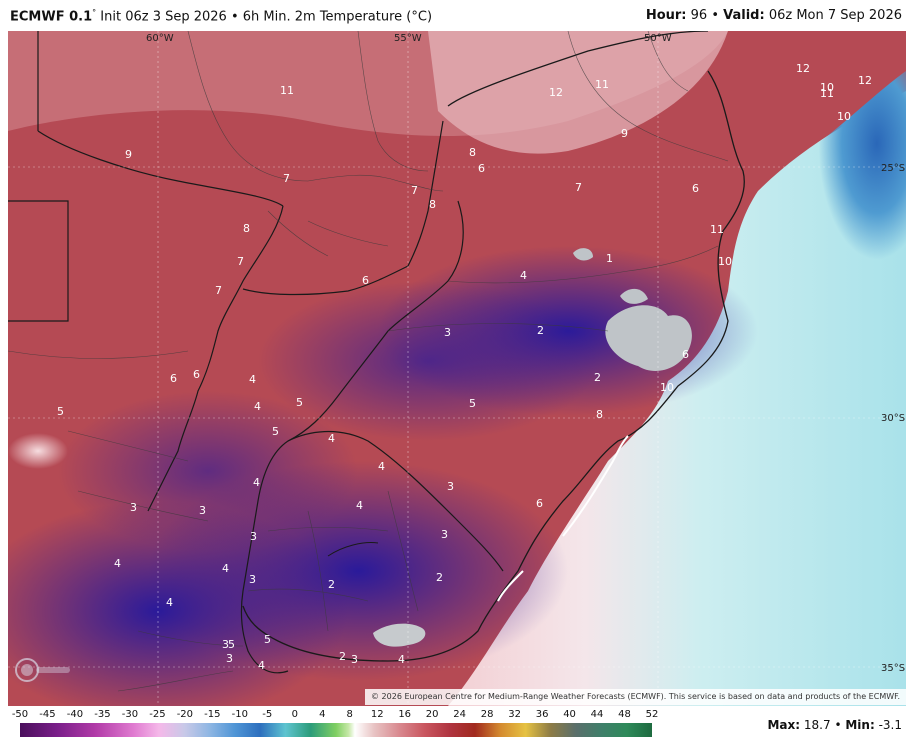 Image resolution: width=914 pixels, height=750 pixels. Describe the element at coordinates (460, 714) in the screenshot. I see `legend-tick-label: 24` at that location.